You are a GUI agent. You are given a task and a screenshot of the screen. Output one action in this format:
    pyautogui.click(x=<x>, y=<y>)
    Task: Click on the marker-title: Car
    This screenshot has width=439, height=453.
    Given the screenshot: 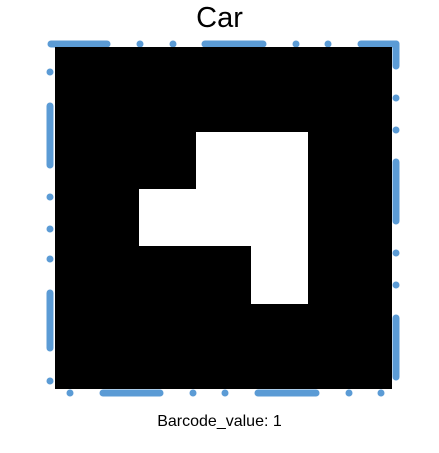 What is the action you would take?
    pyautogui.click(x=219, y=18)
    